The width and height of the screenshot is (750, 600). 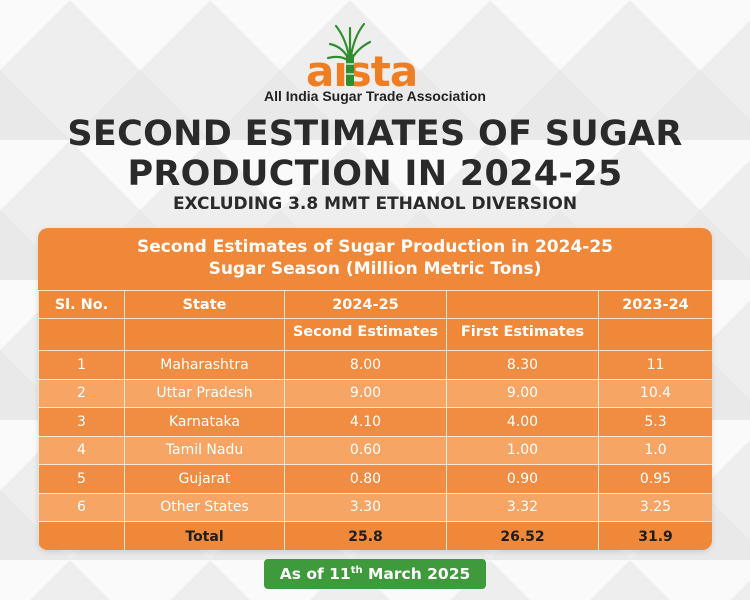 What do you see at coordinates (375, 96) in the screenshot?
I see `logo-tagline: All India Sugar Trade Association` at bounding box center [375, 96].